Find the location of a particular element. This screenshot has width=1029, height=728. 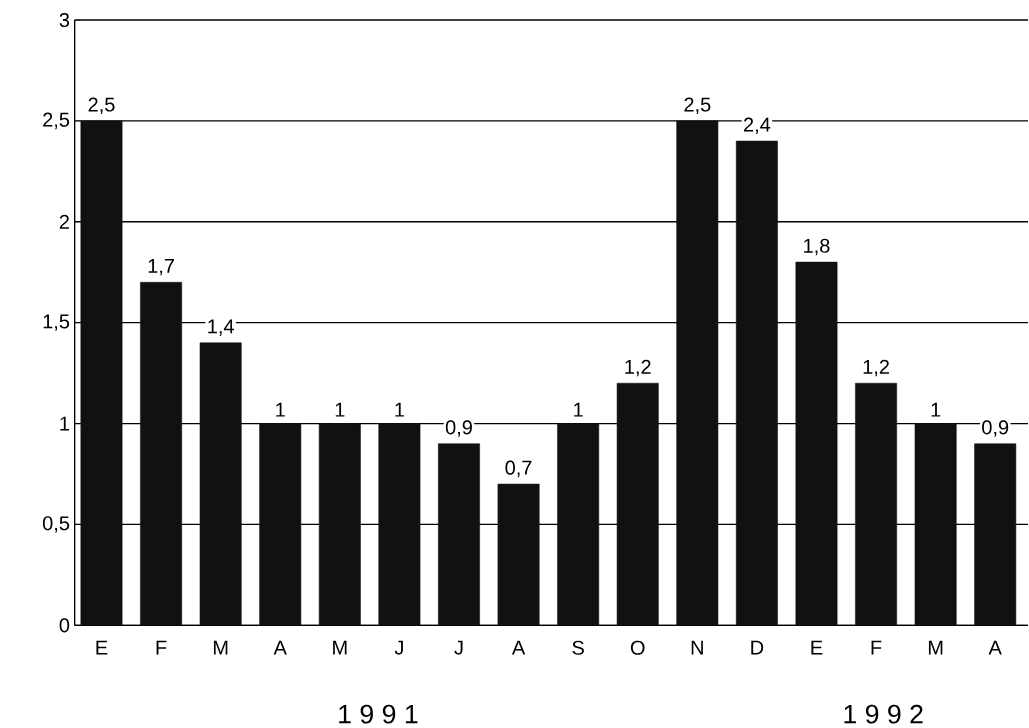

data-label: 1,8 is located at coordinates (817, 247).